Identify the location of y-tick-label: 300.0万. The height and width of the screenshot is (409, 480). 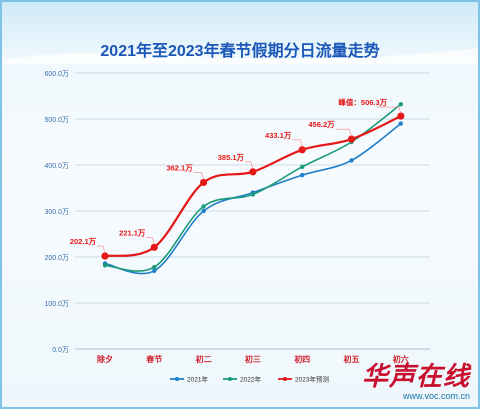
(56, 212).